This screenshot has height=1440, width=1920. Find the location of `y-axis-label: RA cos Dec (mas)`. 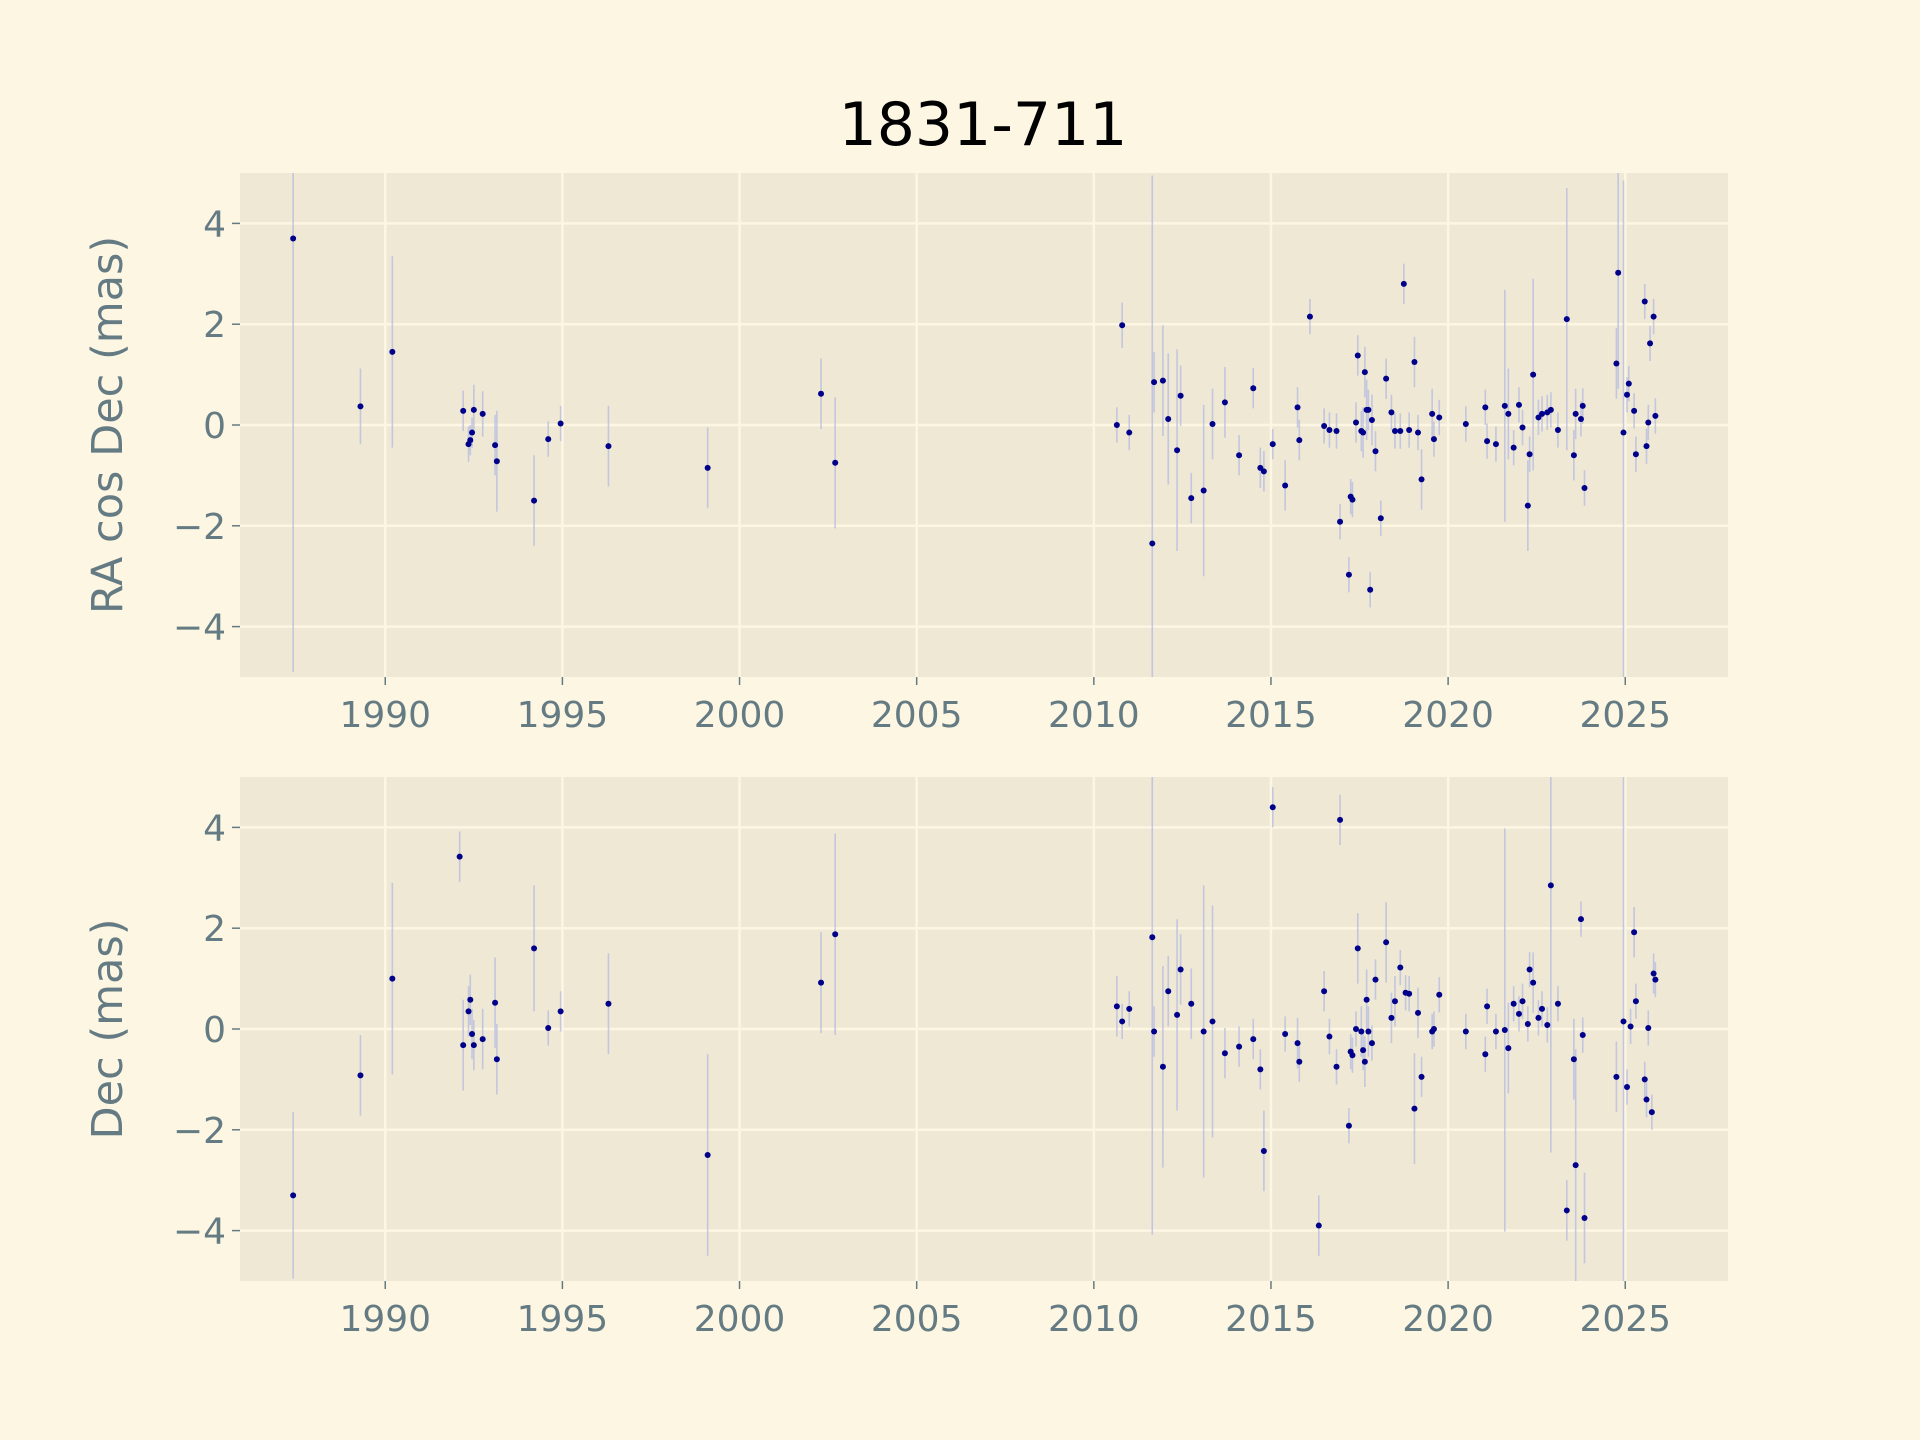

y-axis-label: RA cos Dec (mas) is located at coordinates (108, 425).